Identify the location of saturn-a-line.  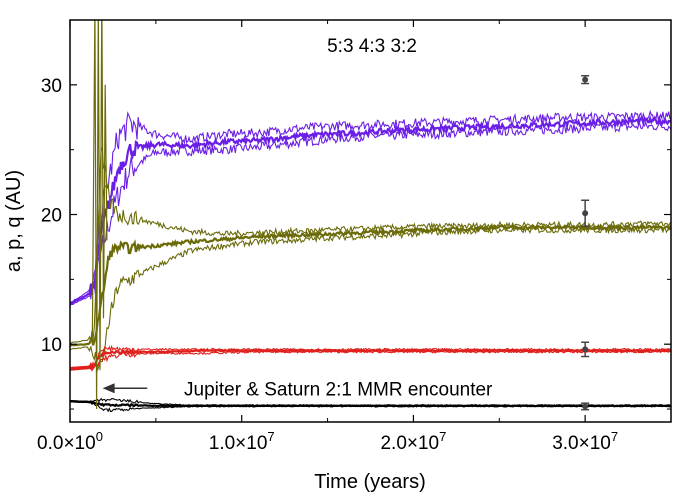
(370, 359).